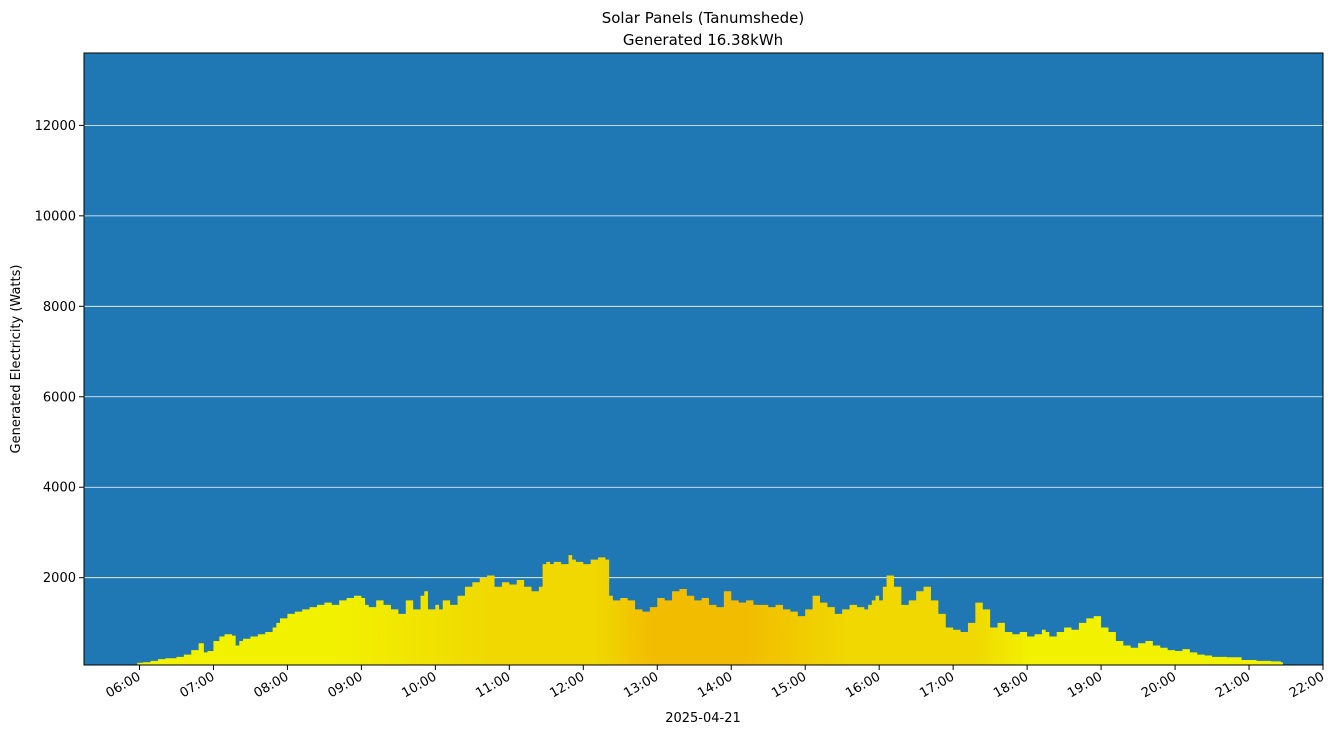 The width and height of the screenshot is (1333, 736). I want to click on x-tick-label: 17:00, so click(937, 685).